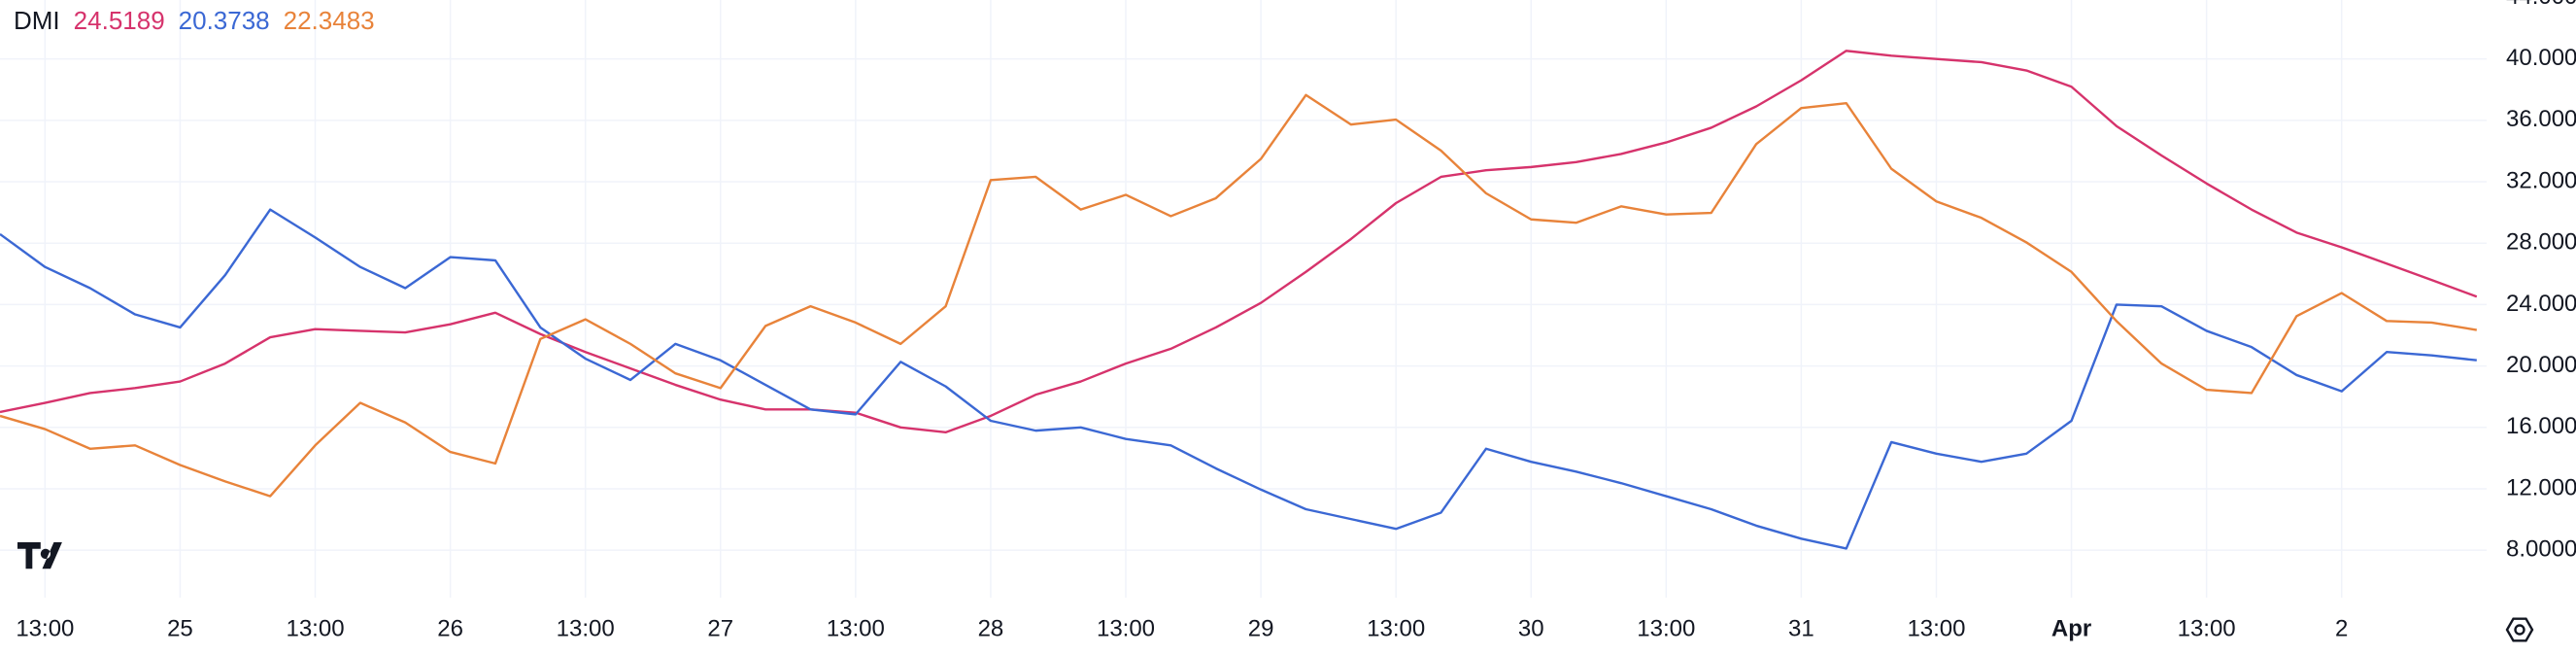 The width and height of the screenshot is (2576, 655). I want to click on x-tick-label: 29, so click(1261, 628).